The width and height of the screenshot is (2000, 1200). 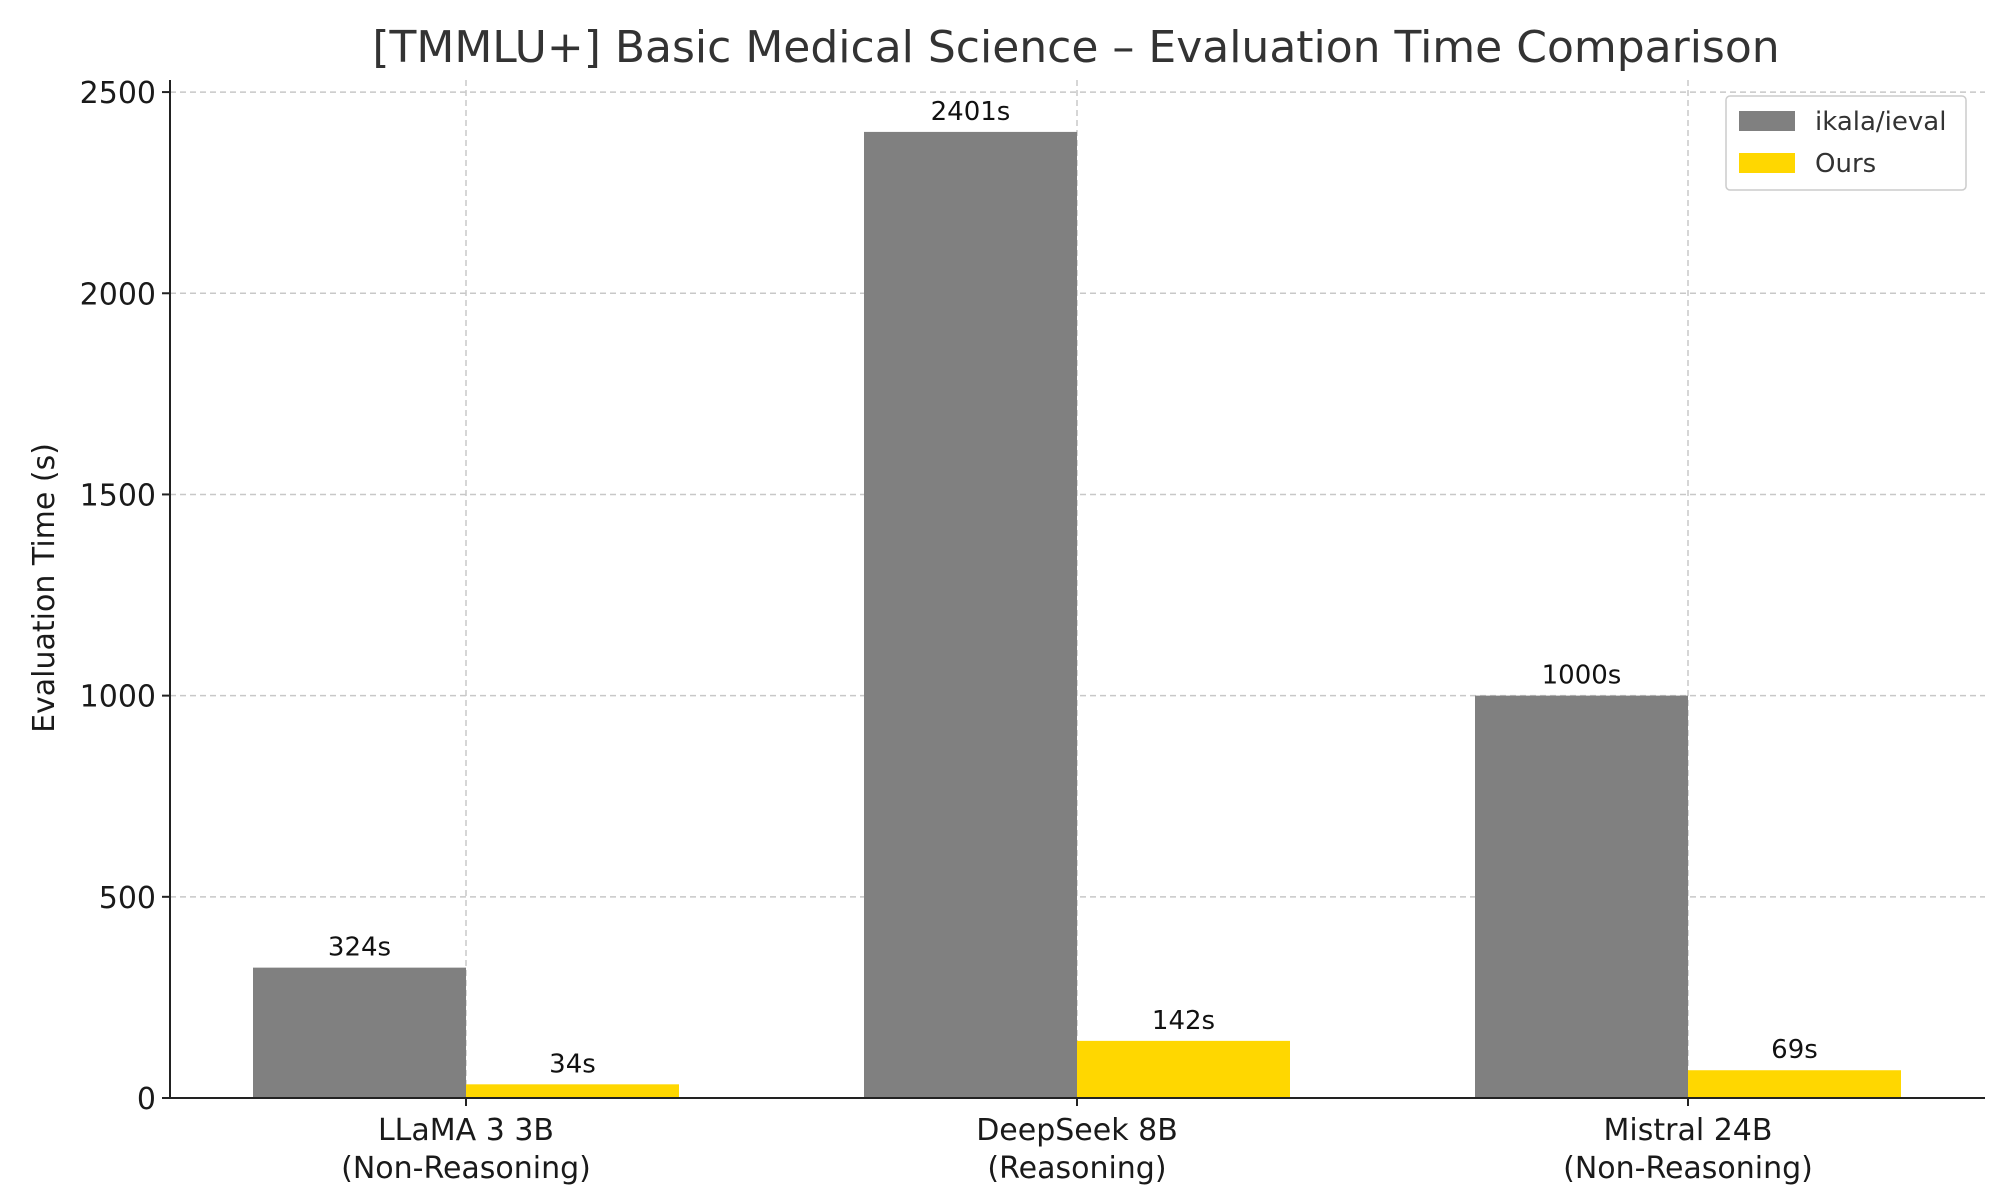 I want to click on legend: ikala/ieval Ours, so click(x=1846, y=143).